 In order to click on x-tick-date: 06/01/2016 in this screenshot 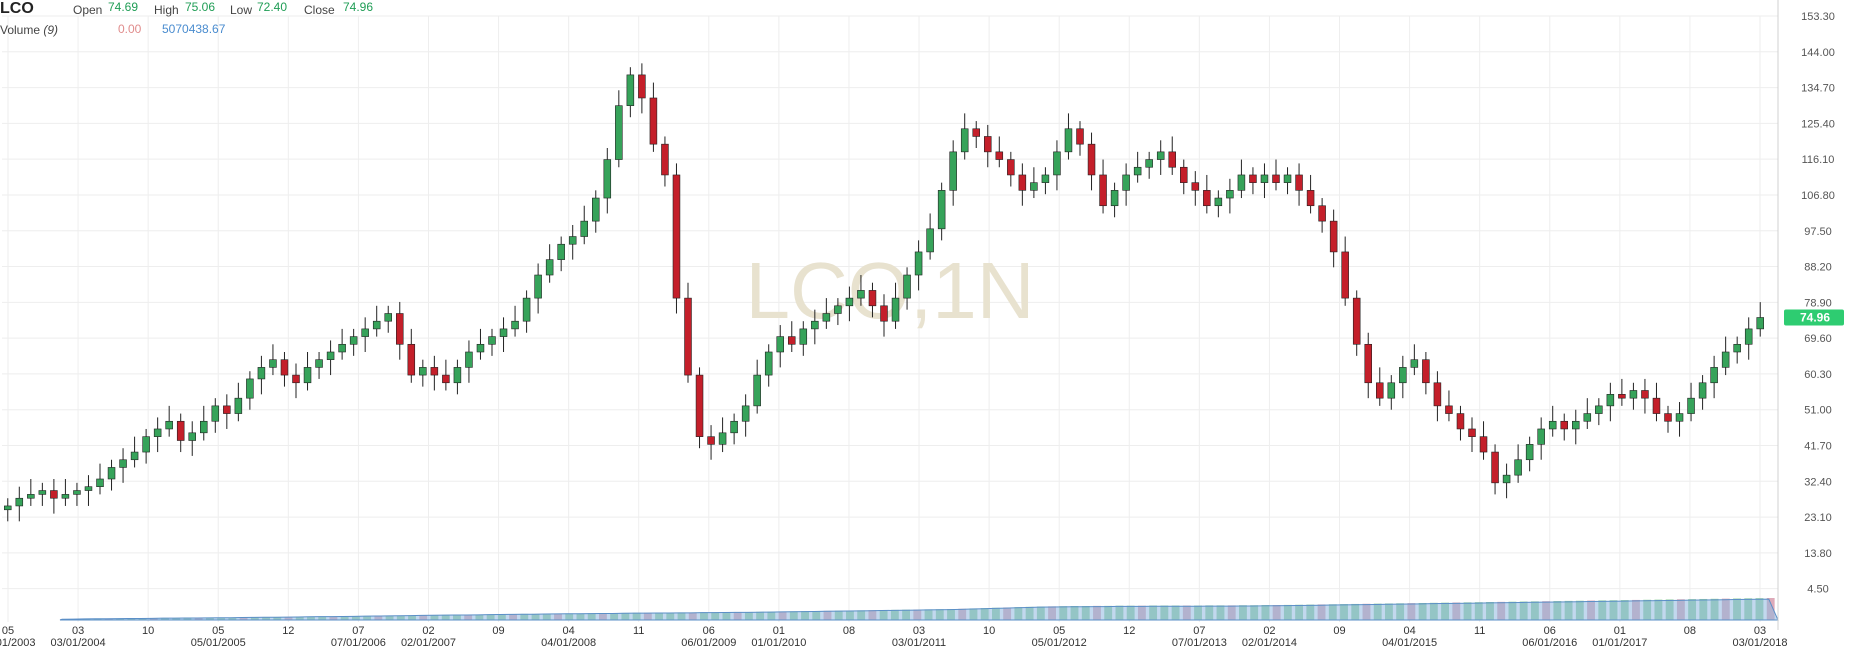, I will do `click(1549, 642)`.